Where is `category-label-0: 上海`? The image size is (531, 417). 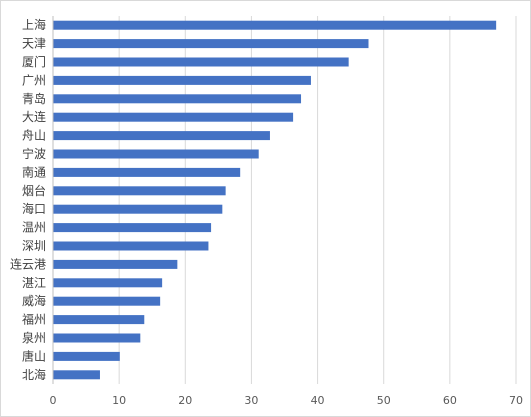 category-label-0: 上海 is located at coordinates (34, 24).